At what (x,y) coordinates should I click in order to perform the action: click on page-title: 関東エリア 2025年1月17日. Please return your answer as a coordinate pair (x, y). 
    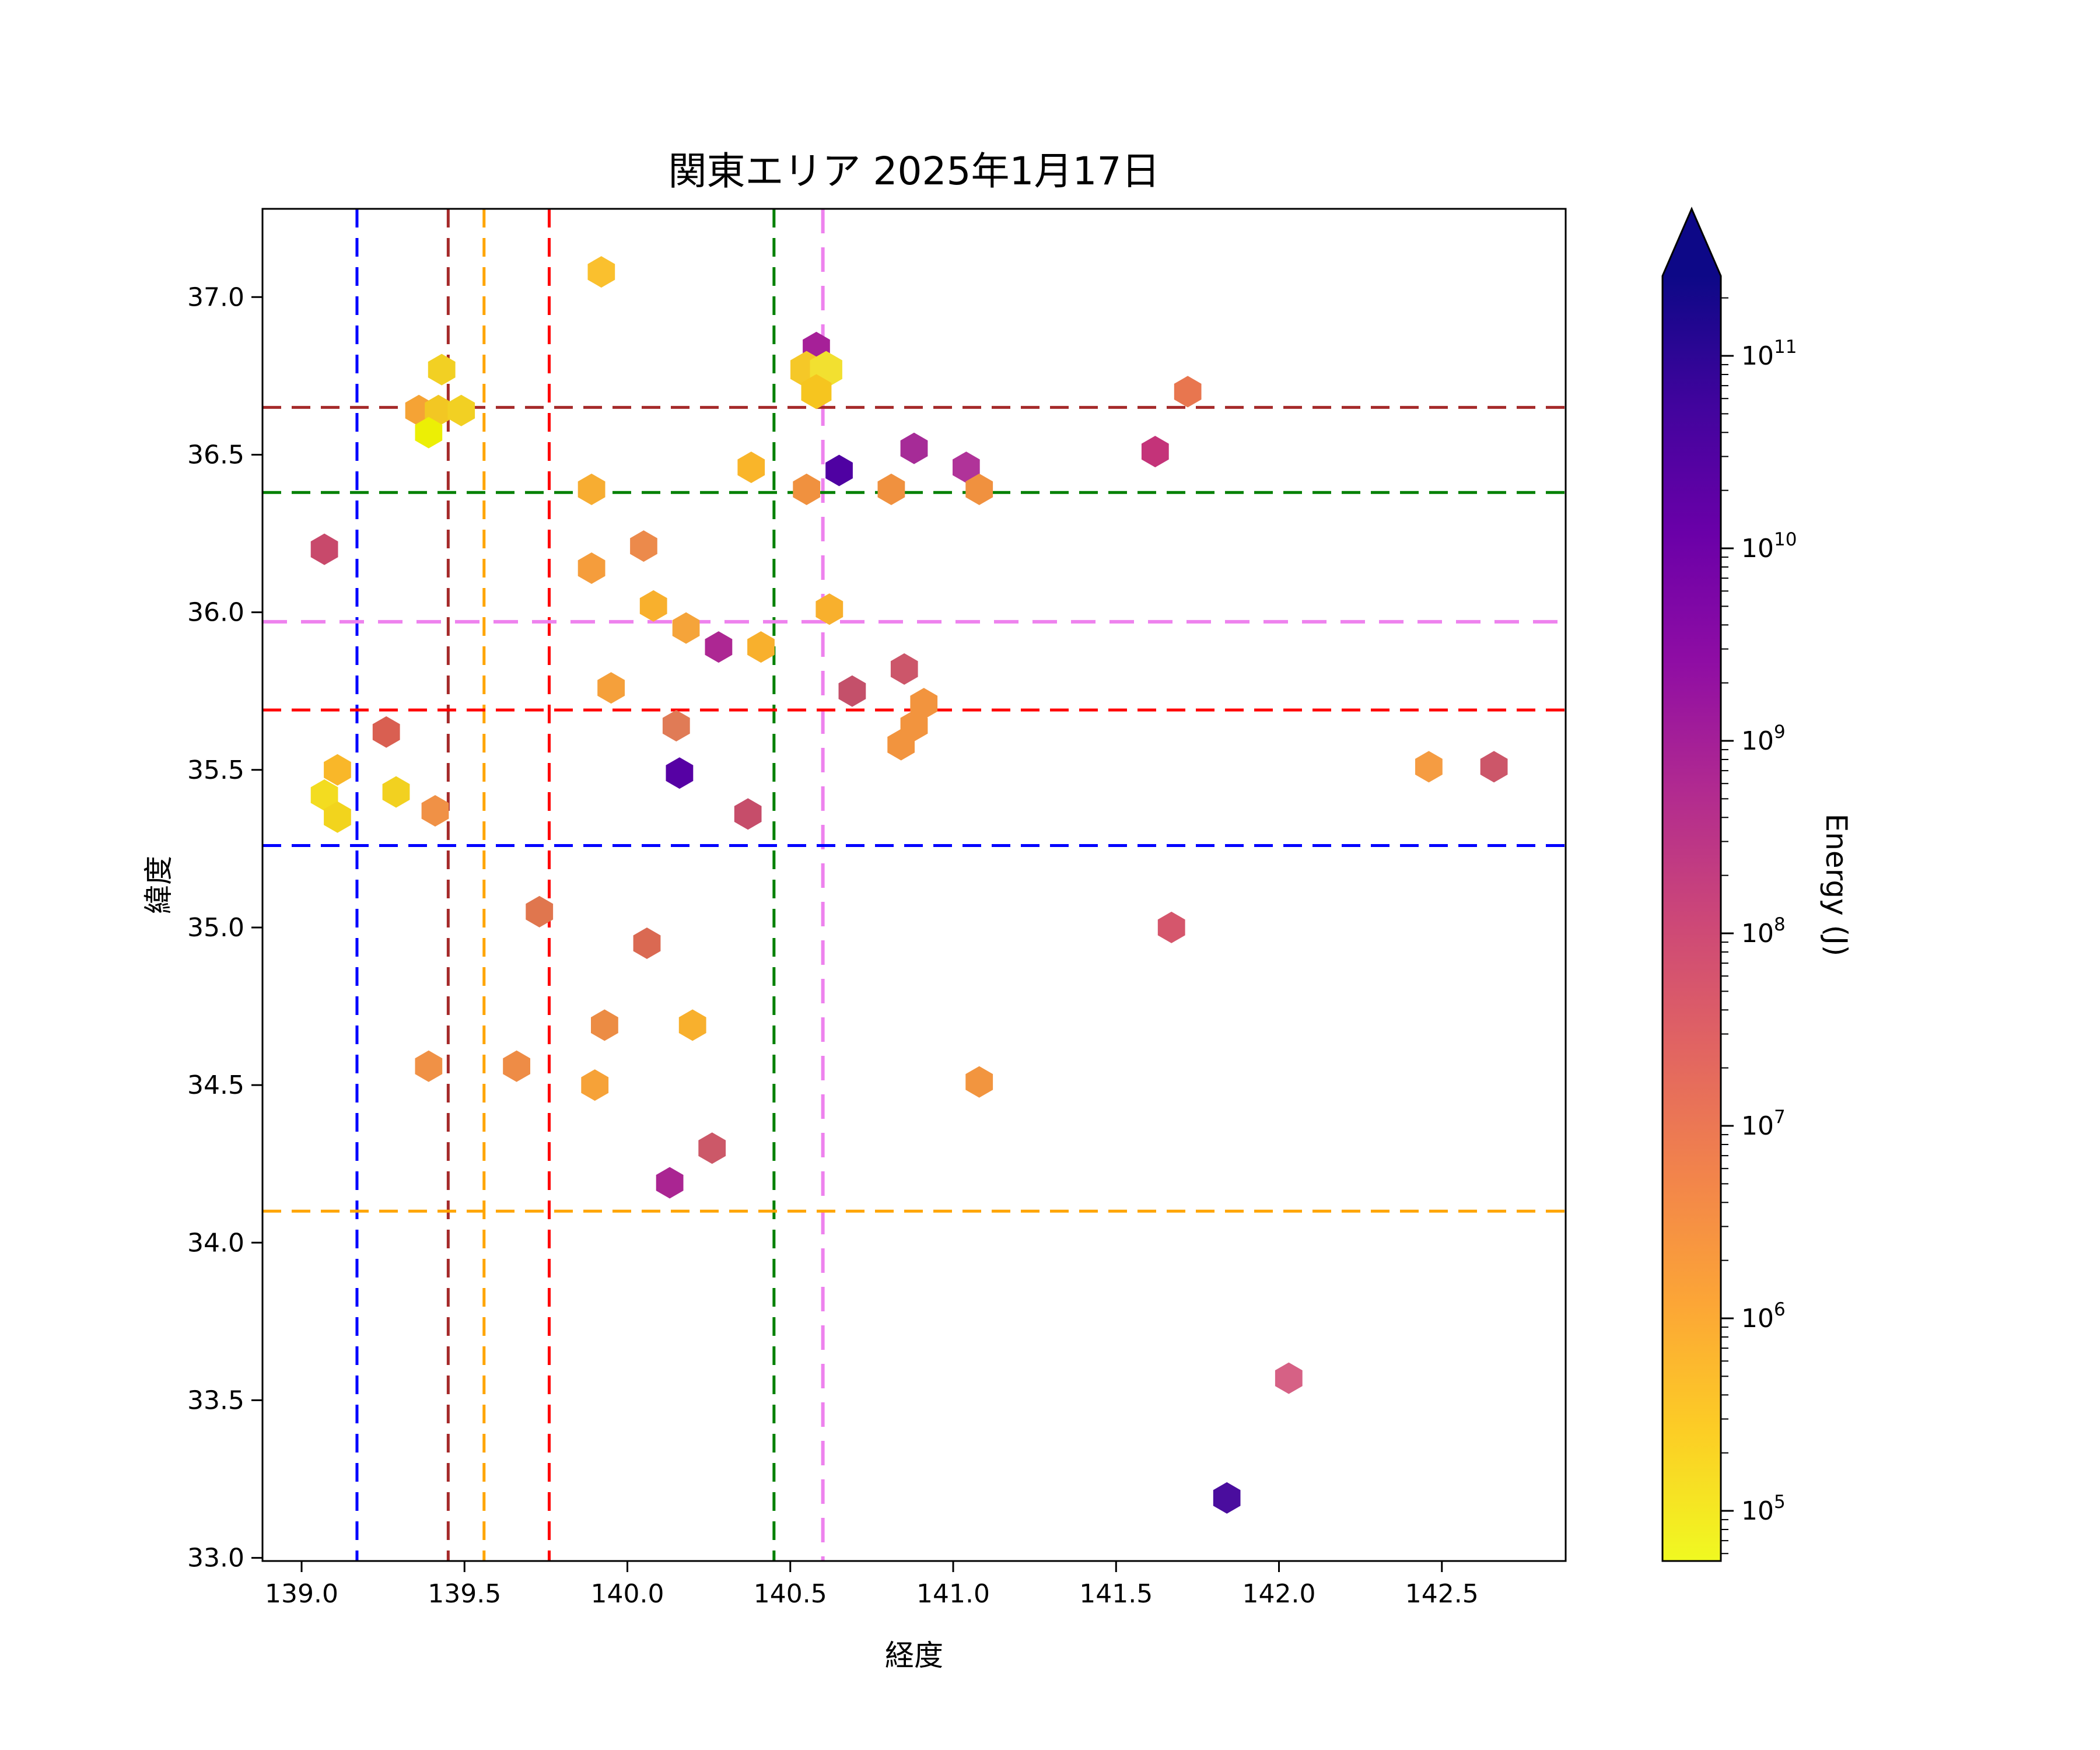
    Looking at the image, I should click on (914, 171).